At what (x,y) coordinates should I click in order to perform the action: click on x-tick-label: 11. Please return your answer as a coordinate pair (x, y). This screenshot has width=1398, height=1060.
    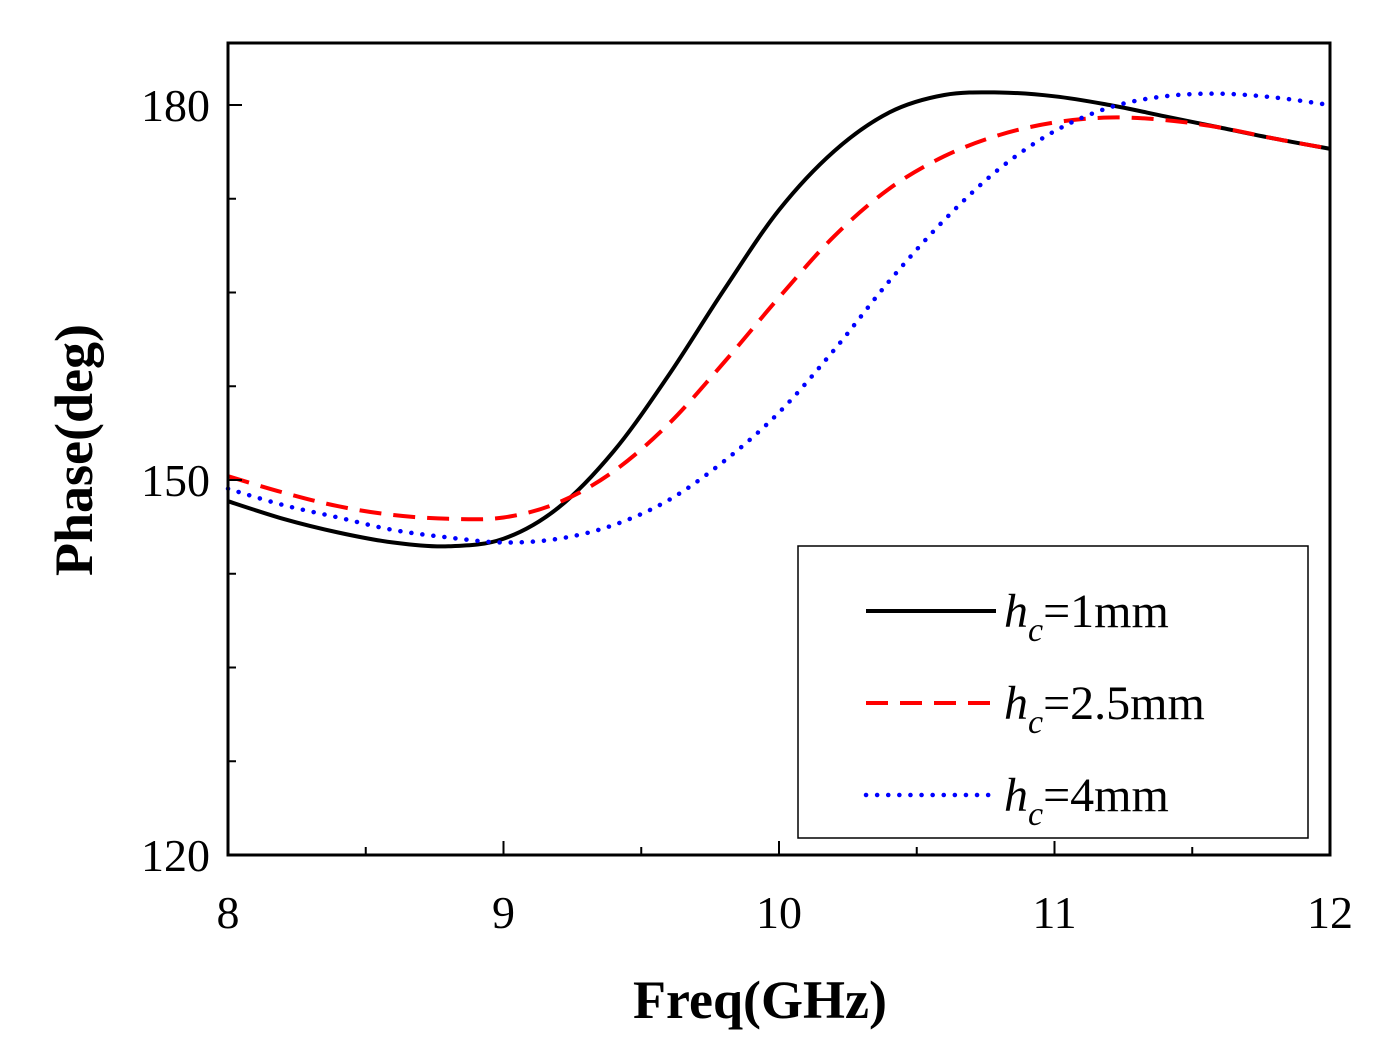
    Looking at the image, I should click on (1054, 912).